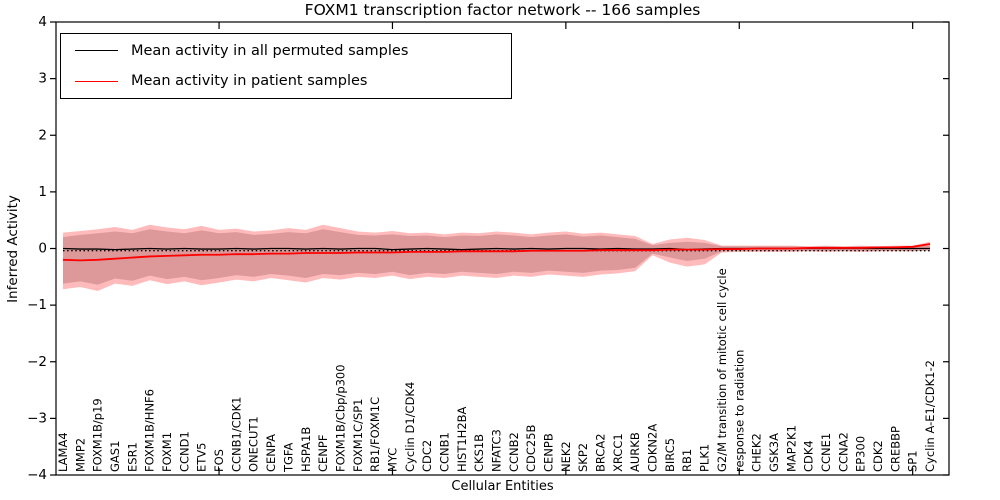 The height and width of the screenshot is (500, 1000). Describe the element at coordinates (13, 249) in the screenshot. I see `y-axis-label: Inferred Activity` at that location.